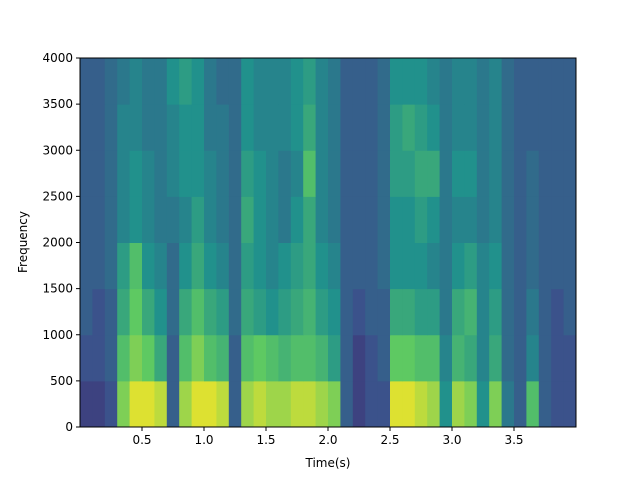 Image resolution: width=640 pixels, height=484 pixels. What do you see at coordinates (534, 453) in the screenshot?
I see `watermark: 知乎 @程序员牧童` at bounding box center [534, 453].